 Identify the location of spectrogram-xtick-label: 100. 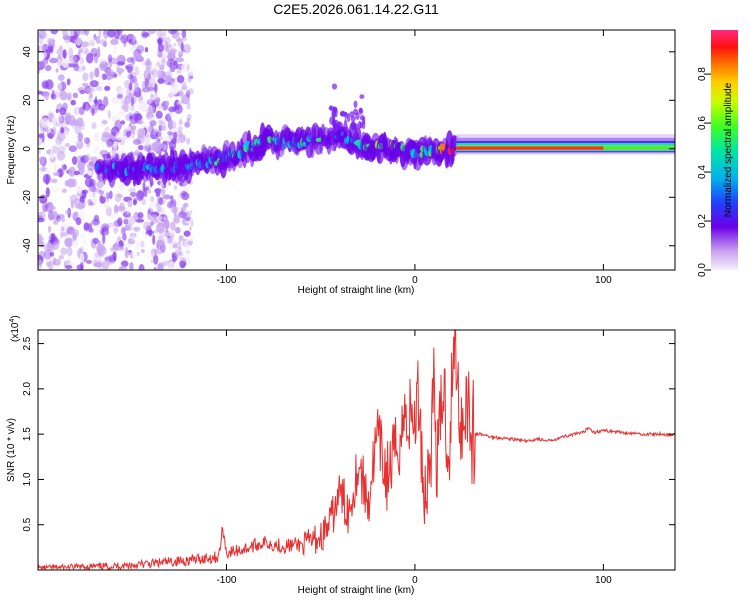
(603, 280).